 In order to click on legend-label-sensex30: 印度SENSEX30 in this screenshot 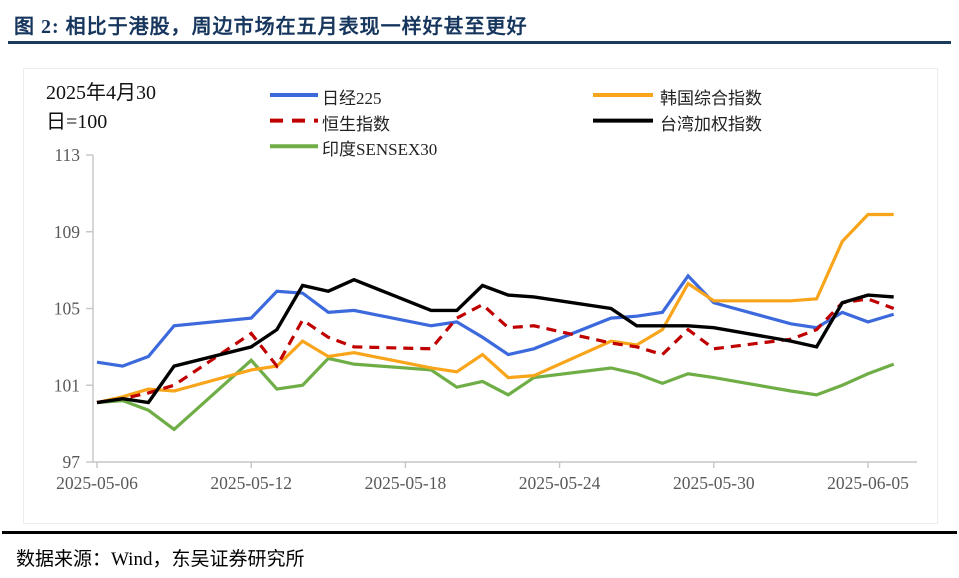, I will do `click(380, 149)`.